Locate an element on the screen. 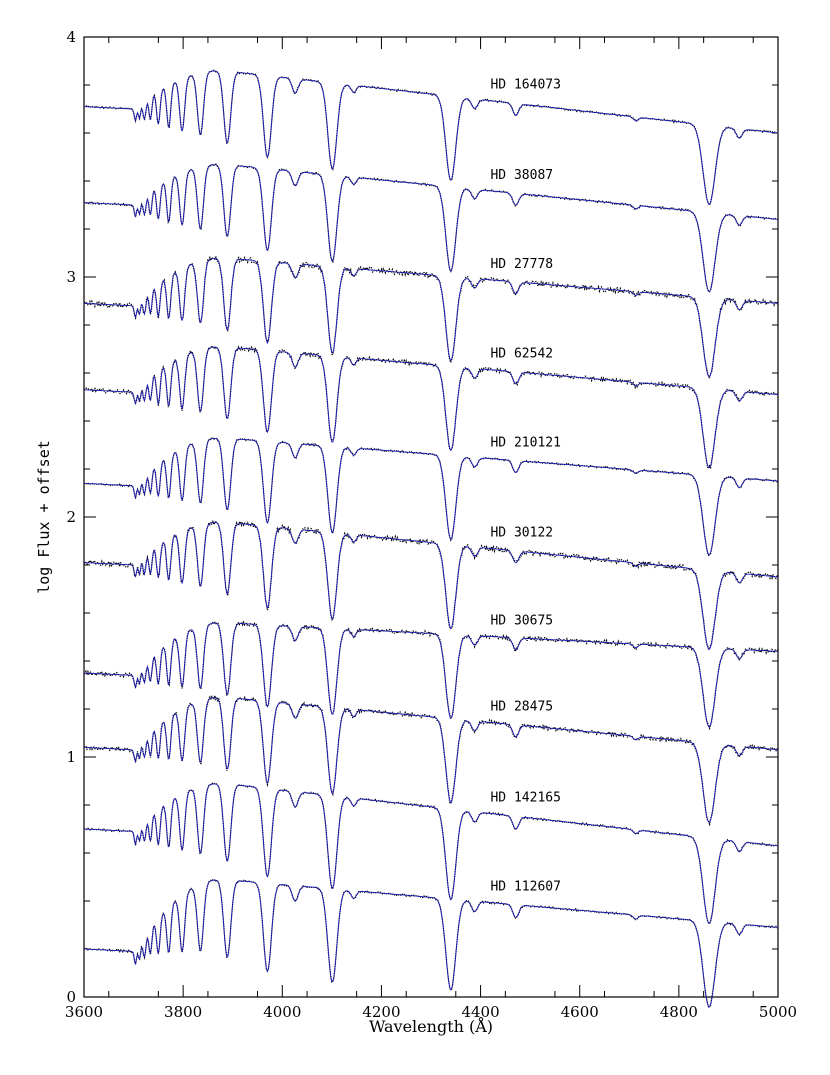 The image size is (830, 1075). y-tick-label: 4 is located at coordinates (71, 37).